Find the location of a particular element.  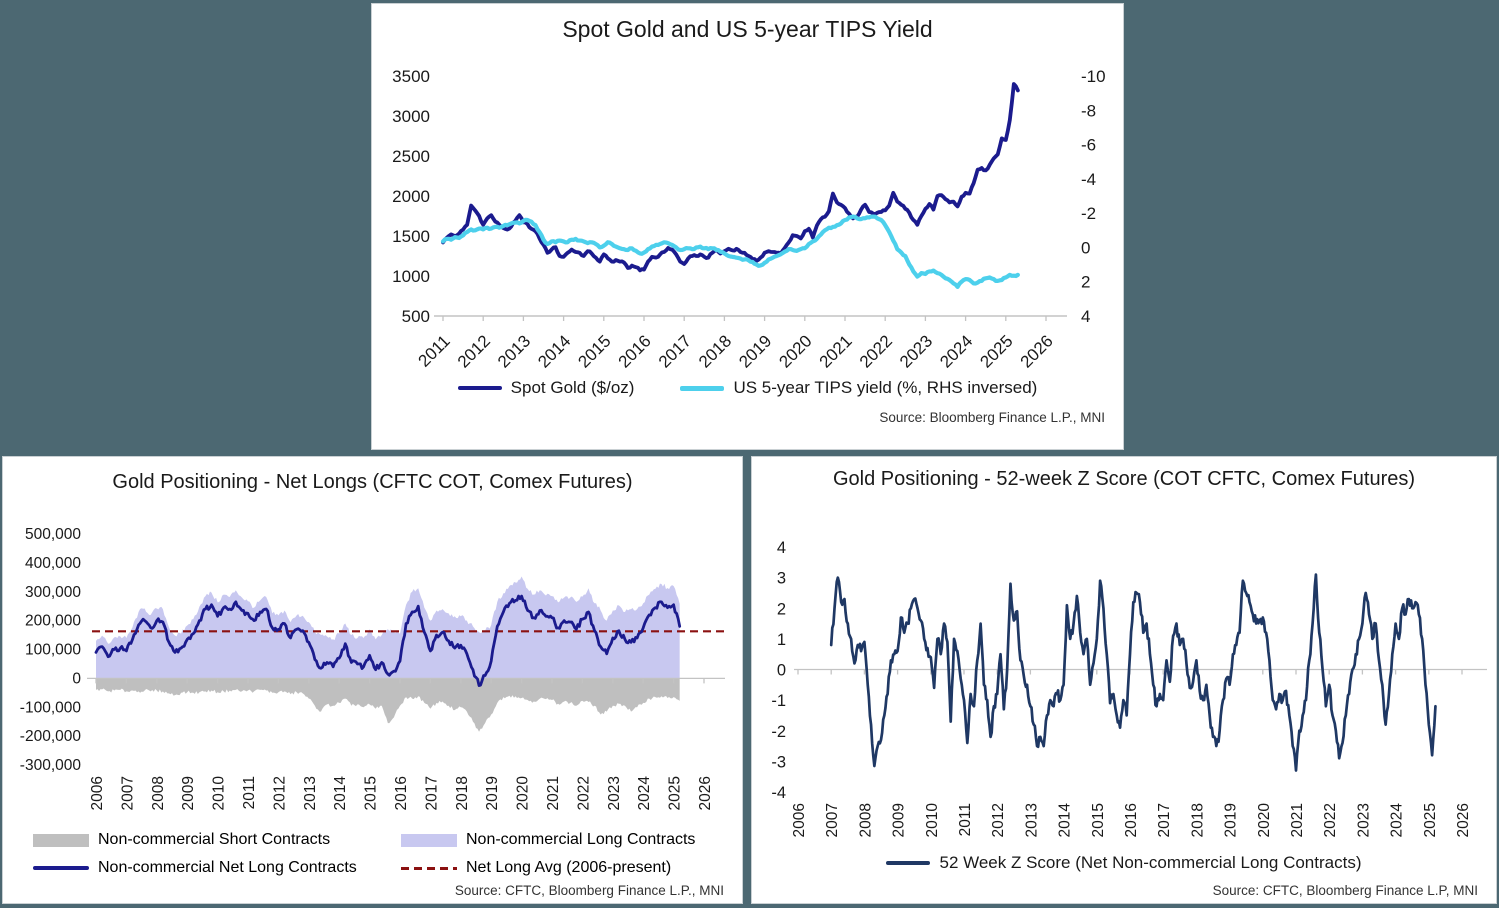

long-contracts-area-swatch is located at coordinates (429, 840).